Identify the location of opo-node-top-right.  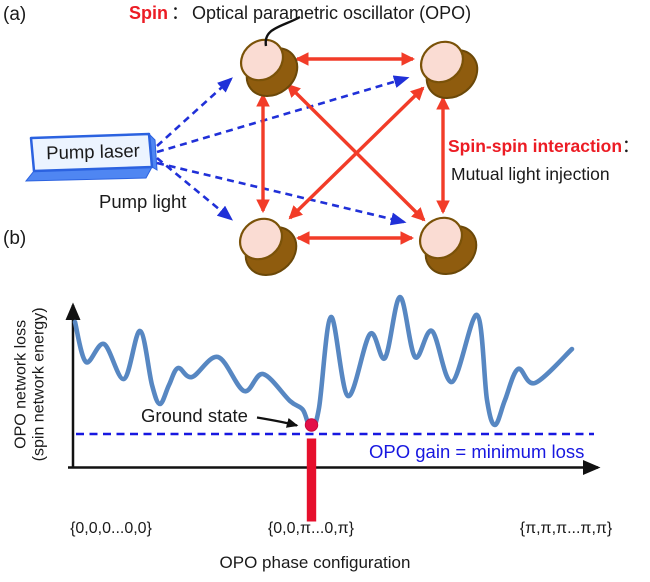
(449, 71).